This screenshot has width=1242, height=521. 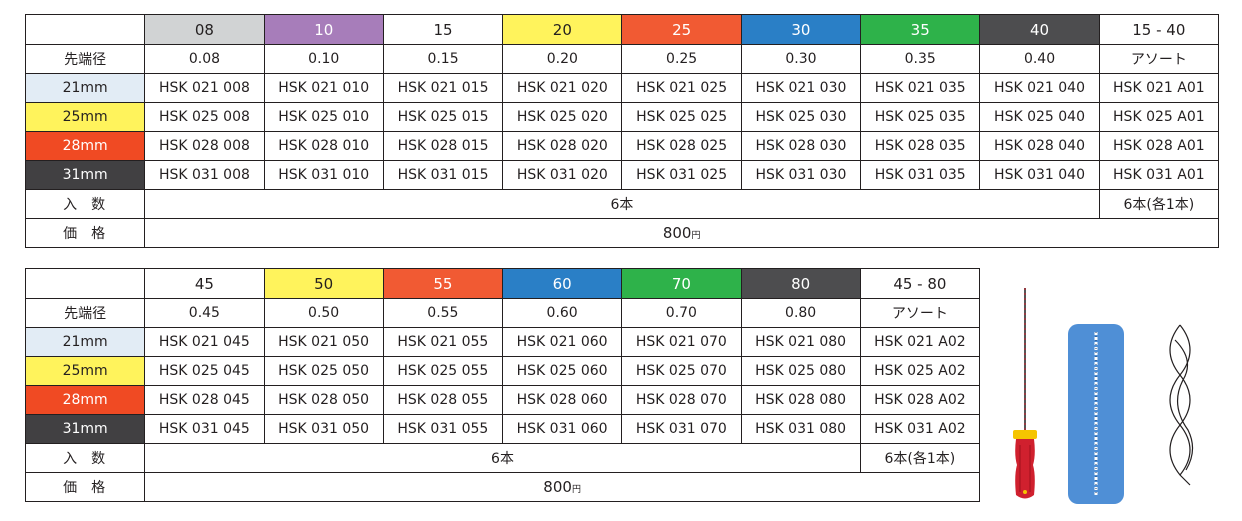 I want to click on product-code-cell: HSK 021 060, so click(x=562, y=342).